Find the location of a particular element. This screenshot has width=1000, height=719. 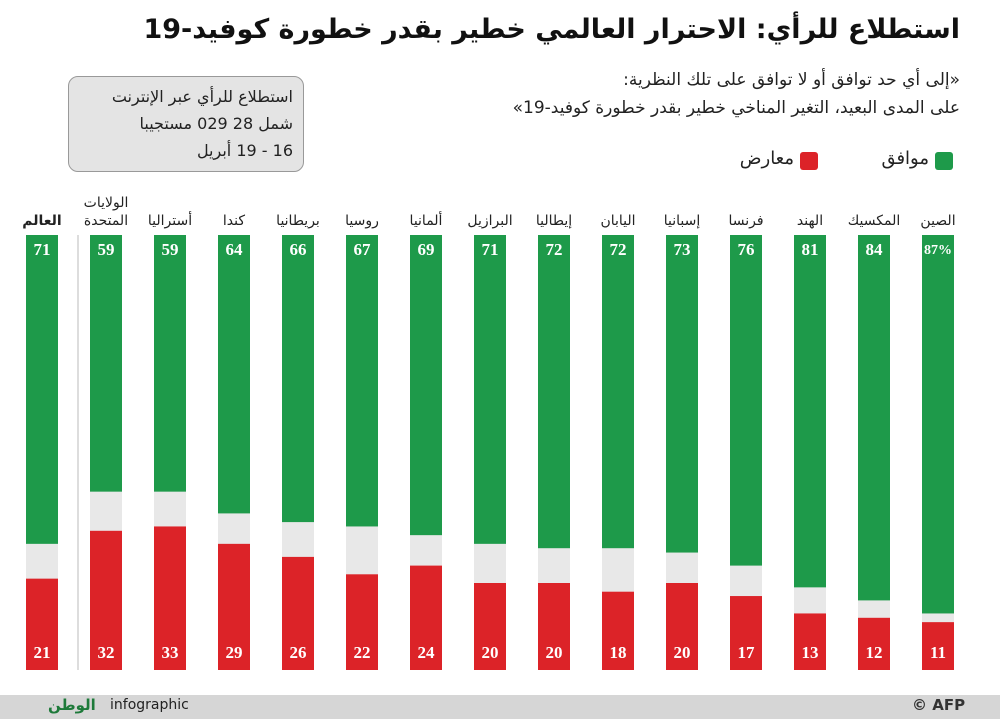

value-label: 76 is located at coordinates (746, 249).